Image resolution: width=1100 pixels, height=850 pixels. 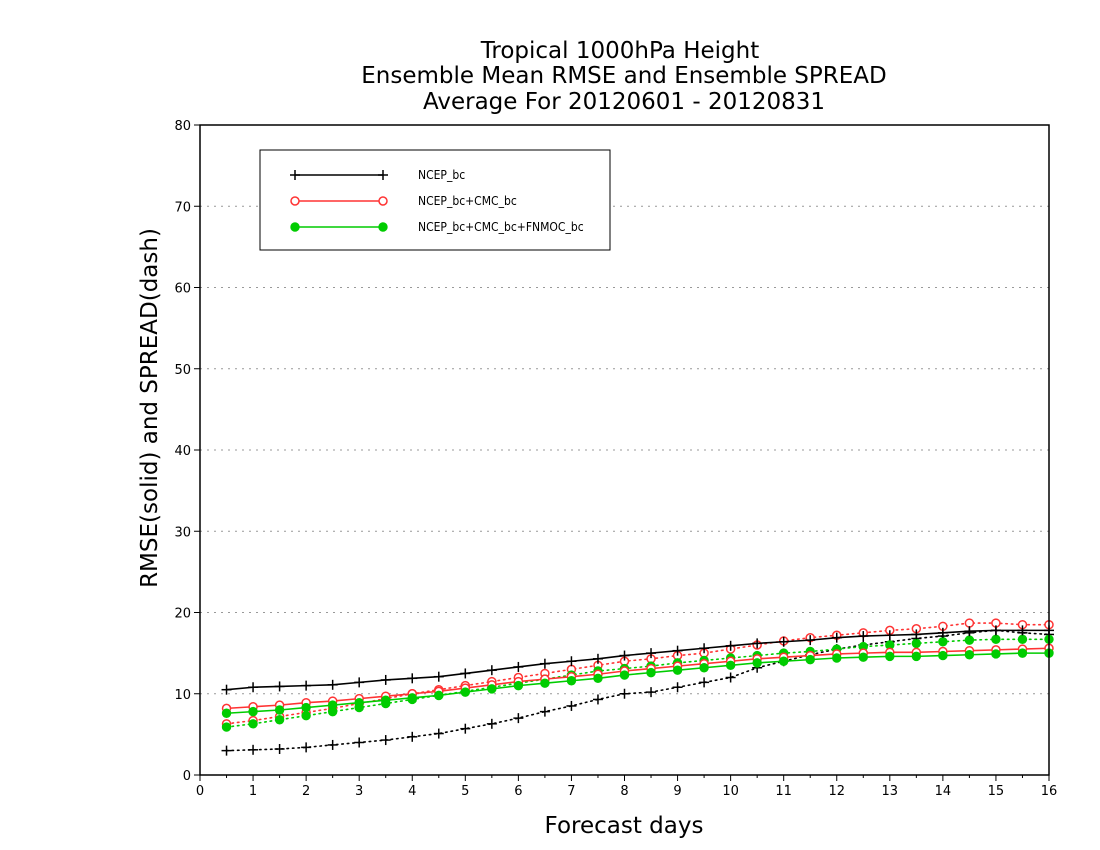 What do you see at coordinates (359, 791) in the screenshot?
I see `x-tick-label: 3` at bounding box center [359, 791].